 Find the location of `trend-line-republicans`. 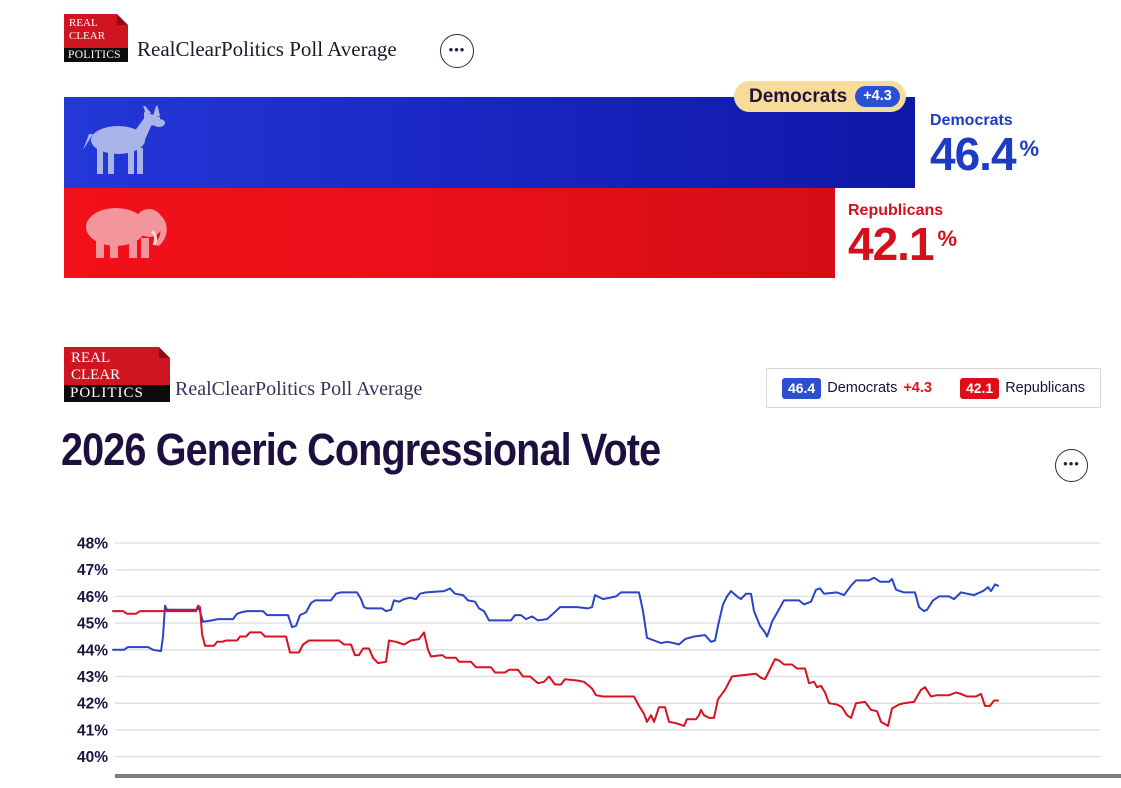

trend-line-republicans is located at coordinates (555, 665).